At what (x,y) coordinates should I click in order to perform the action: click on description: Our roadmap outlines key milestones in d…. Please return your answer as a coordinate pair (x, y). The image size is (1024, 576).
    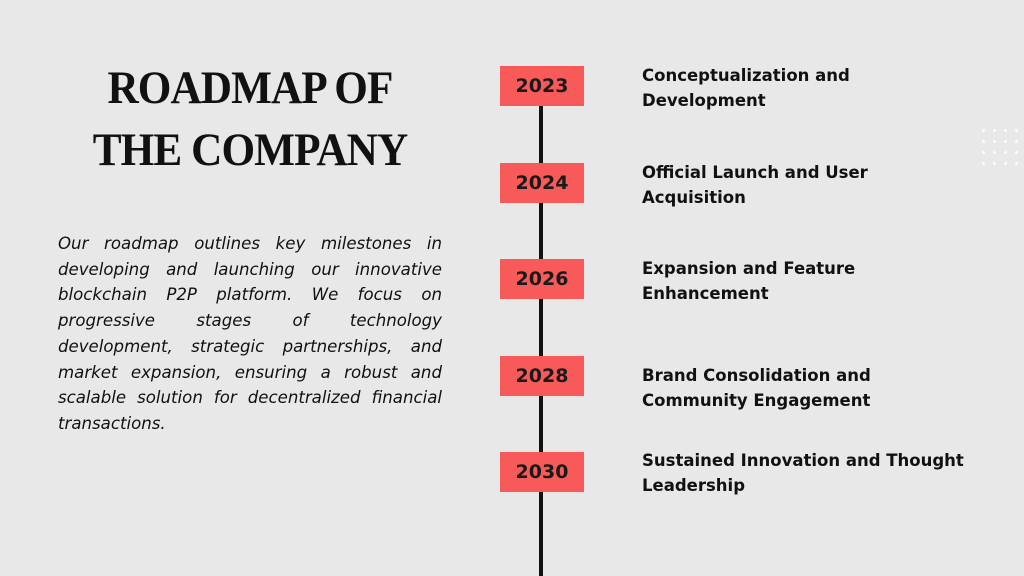
    Looking at the image, I should click on (250, 333).